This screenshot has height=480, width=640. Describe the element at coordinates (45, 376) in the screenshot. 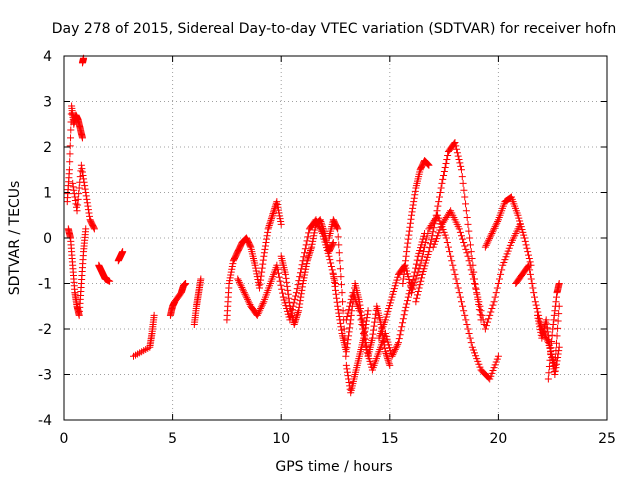

I see `y-tick-label: -3` at that location.